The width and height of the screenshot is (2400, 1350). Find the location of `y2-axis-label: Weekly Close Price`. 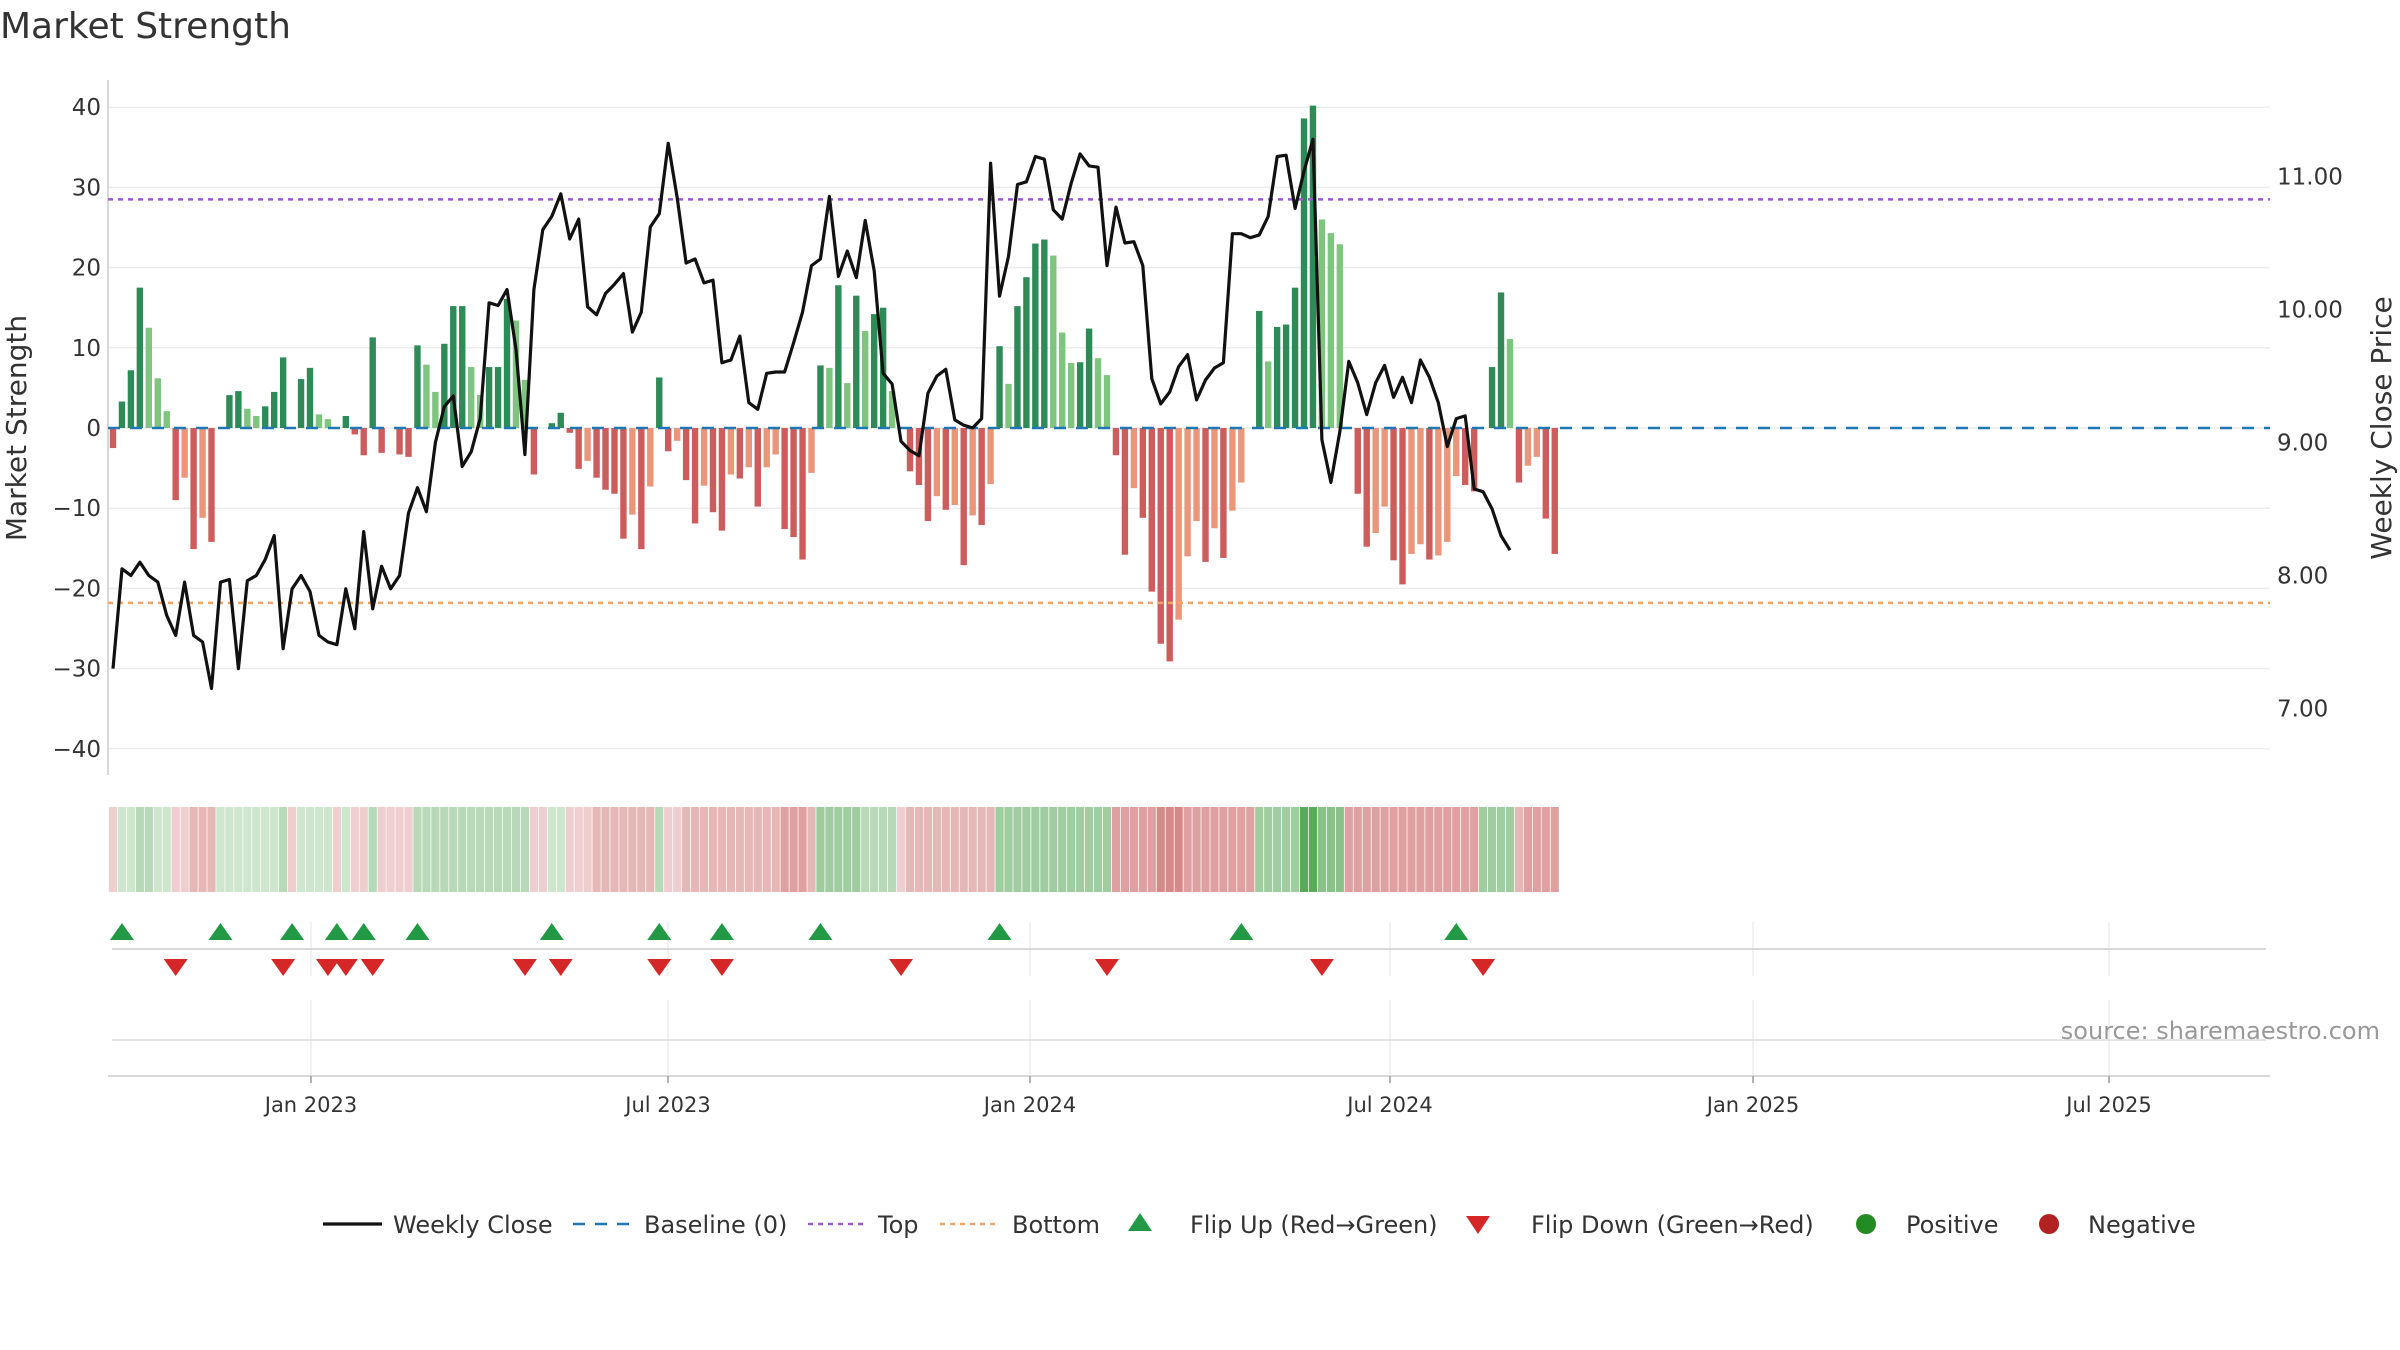

y2-axis-label: Weekly Close Price is located at coordinates (2381, 427).